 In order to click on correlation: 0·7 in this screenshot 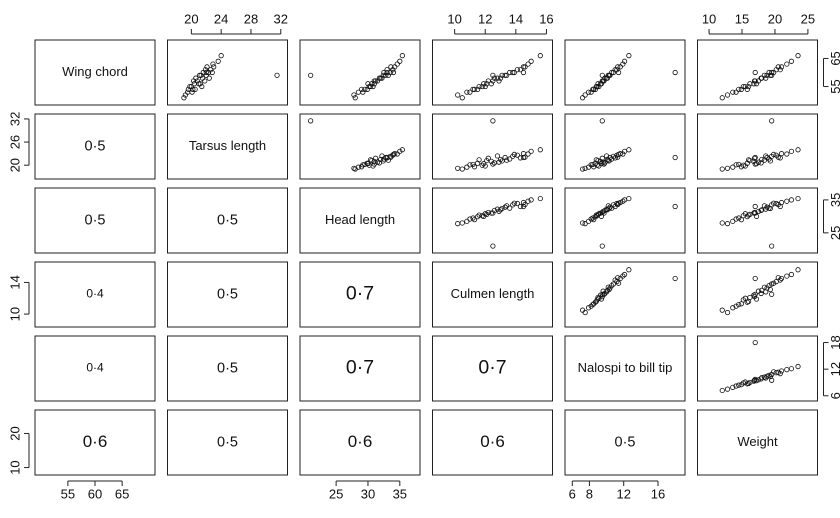, I will do `click(360, 368)`.